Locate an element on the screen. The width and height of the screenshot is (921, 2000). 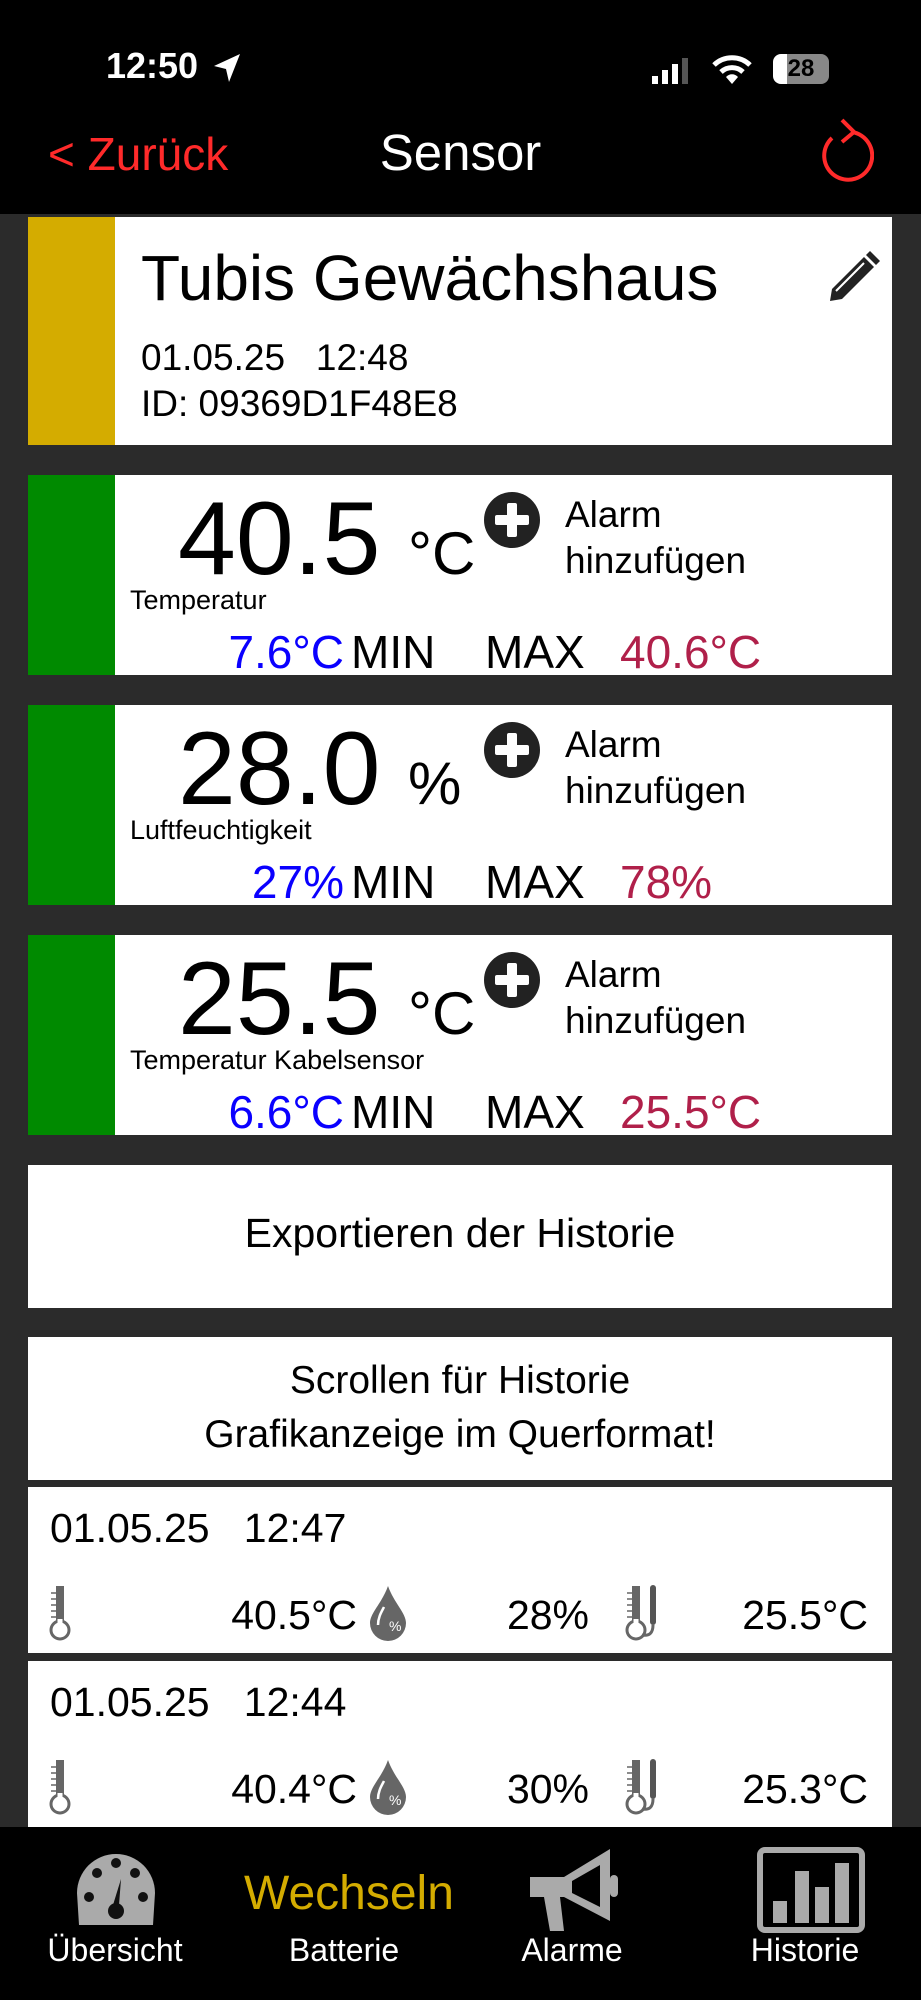
sensor-unit: % is located at coordinates (435, 783).